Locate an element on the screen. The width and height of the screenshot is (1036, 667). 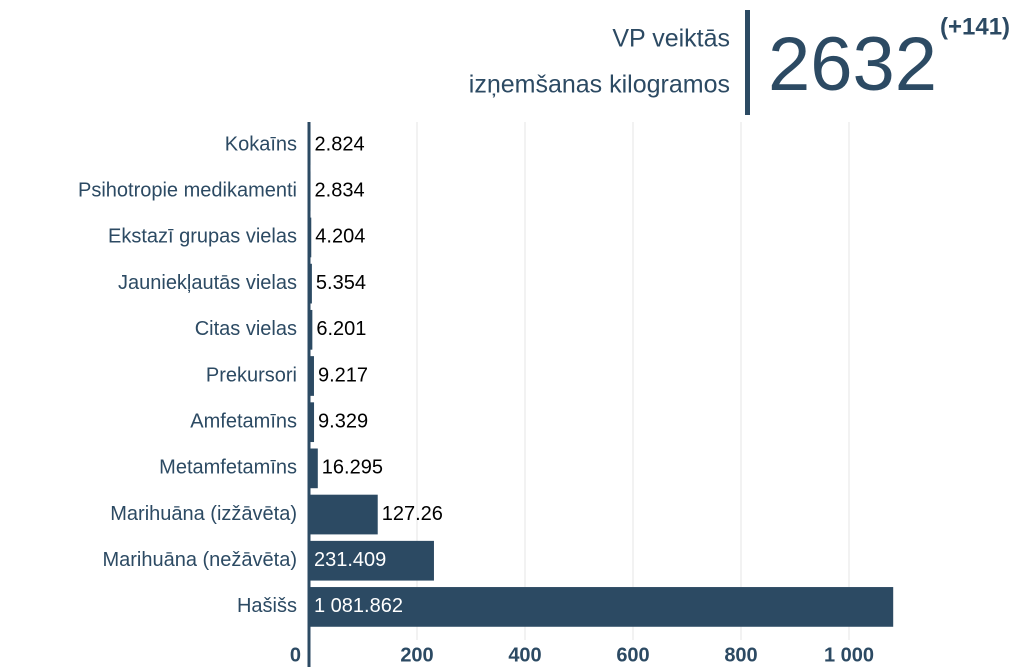
value-label: 16.295 is located at coordinates (352, 468).